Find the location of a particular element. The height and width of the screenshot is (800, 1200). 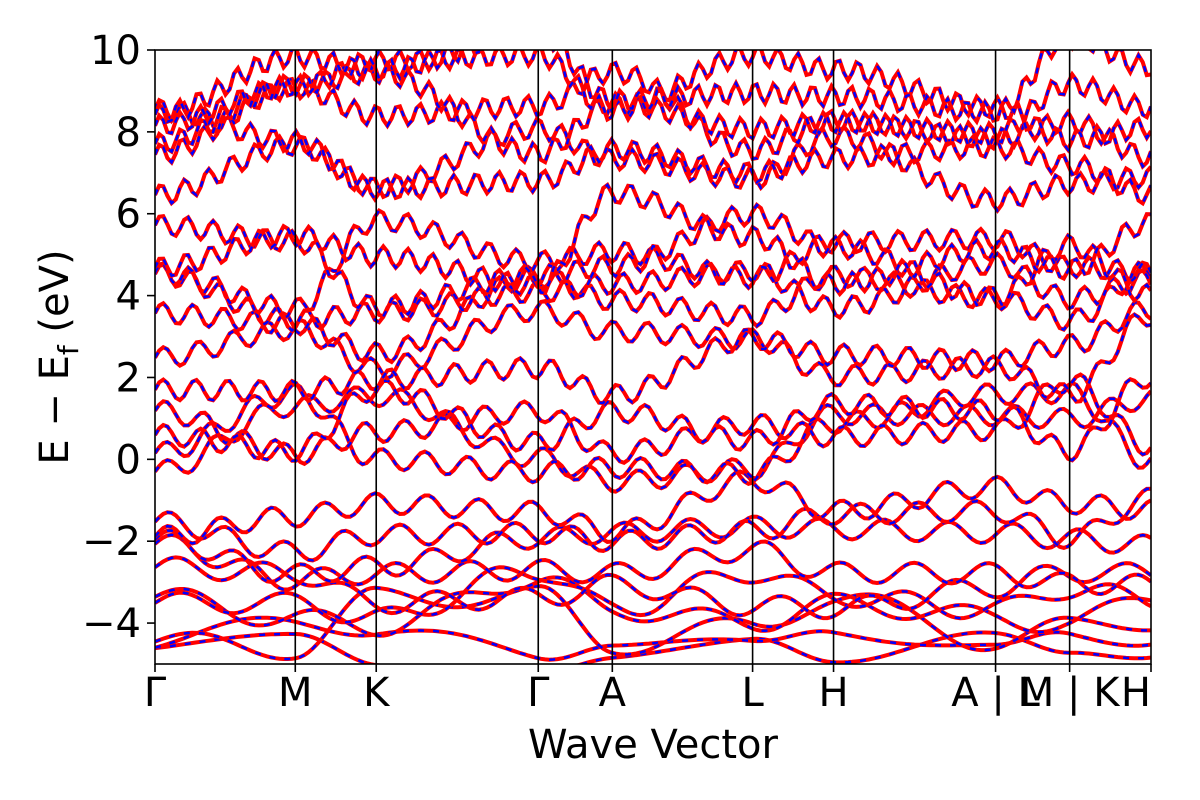

x-tick-label: A | L is located at coordinates (995, 693).